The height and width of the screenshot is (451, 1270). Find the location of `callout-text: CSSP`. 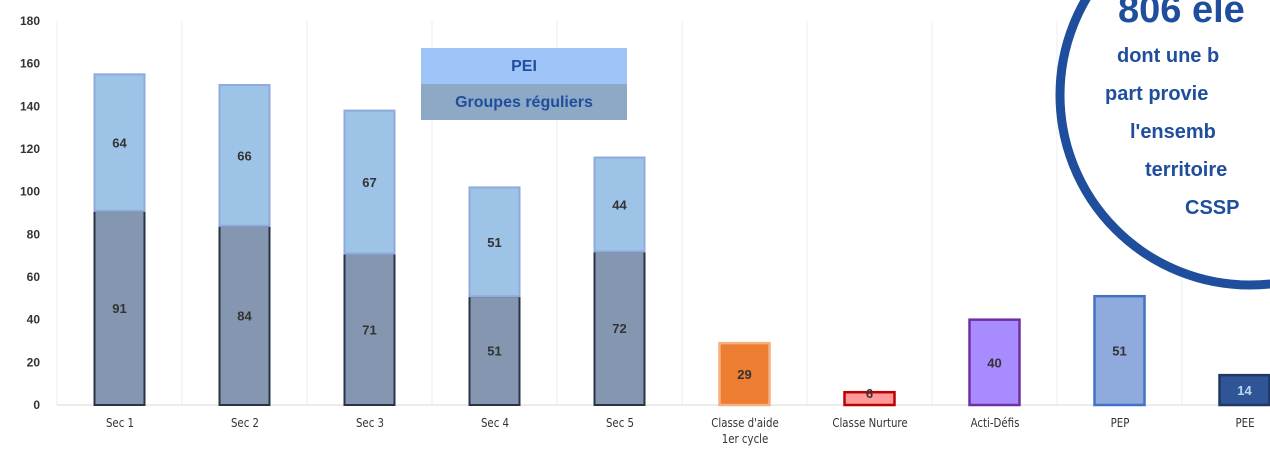

callout-text: CSSP is located at coordinates (1212, 208).